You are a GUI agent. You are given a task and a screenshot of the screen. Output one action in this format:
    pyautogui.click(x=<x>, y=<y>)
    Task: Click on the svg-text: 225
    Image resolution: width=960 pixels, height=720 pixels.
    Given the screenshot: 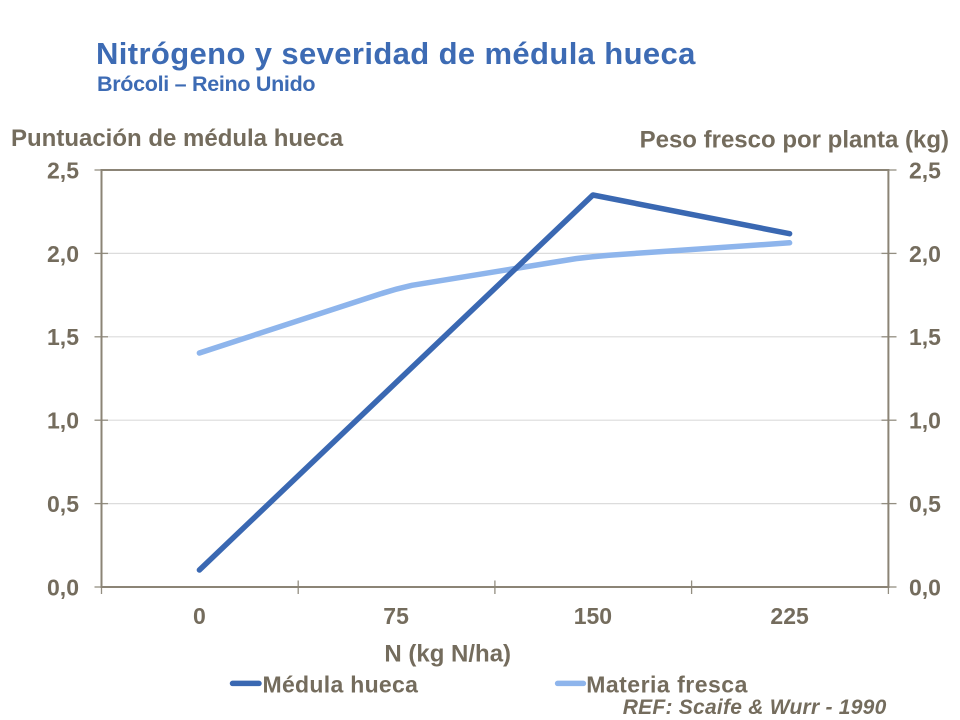 What is the action you would take?
    pyautogui.click(x=789, y=616)
    